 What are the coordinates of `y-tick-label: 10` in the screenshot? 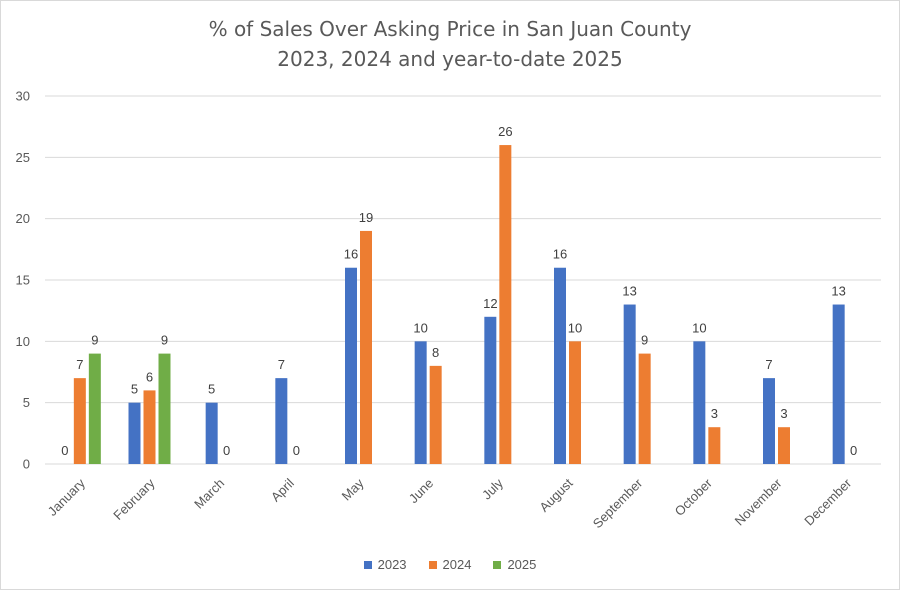 It's located at (23, 341).